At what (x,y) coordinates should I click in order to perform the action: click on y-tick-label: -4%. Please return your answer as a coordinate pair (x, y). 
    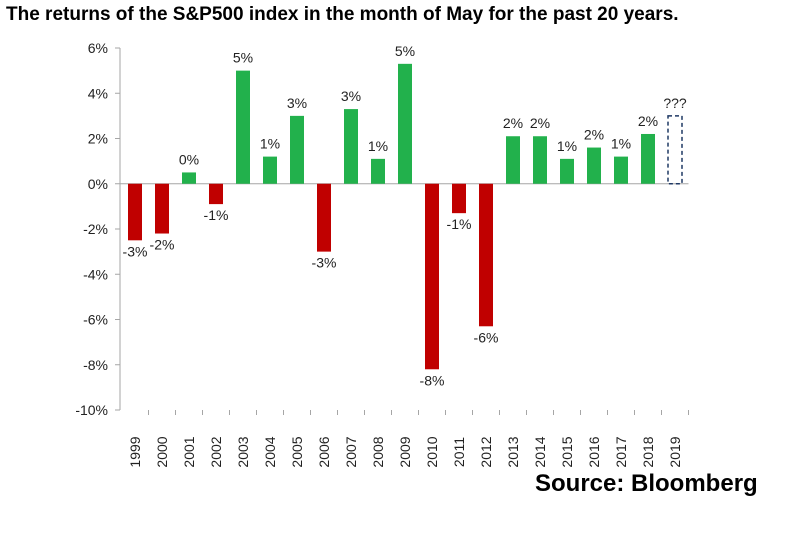
    Looking at the image, I should click on (95, 274).